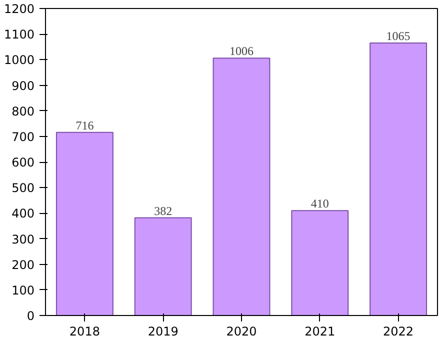 The image size is (443, 338). What do you see at coordinates (23, 265) in the screenshot?
I see `y-tick-label: 200` at bounding box center [23, 265].